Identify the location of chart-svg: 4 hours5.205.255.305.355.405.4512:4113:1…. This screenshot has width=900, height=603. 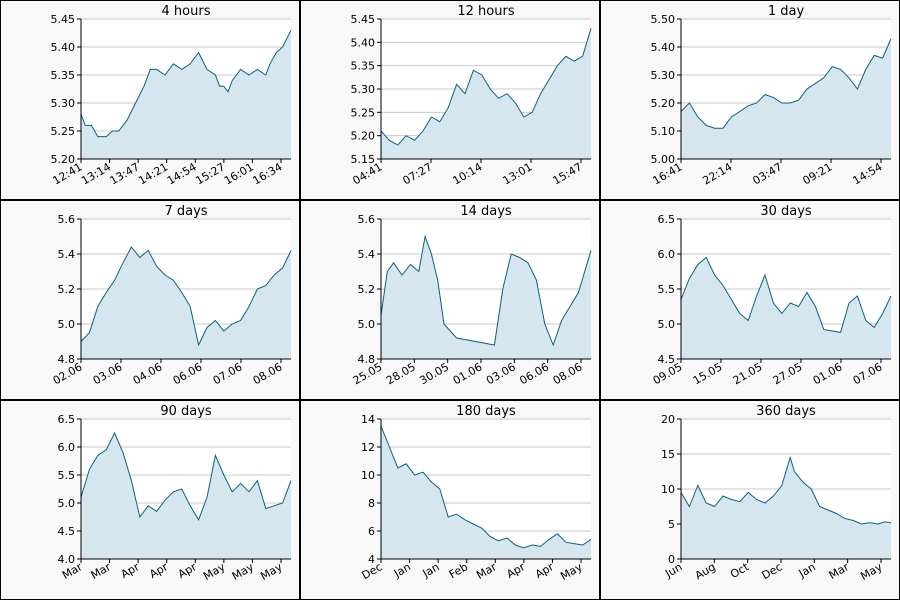
(171, 95).